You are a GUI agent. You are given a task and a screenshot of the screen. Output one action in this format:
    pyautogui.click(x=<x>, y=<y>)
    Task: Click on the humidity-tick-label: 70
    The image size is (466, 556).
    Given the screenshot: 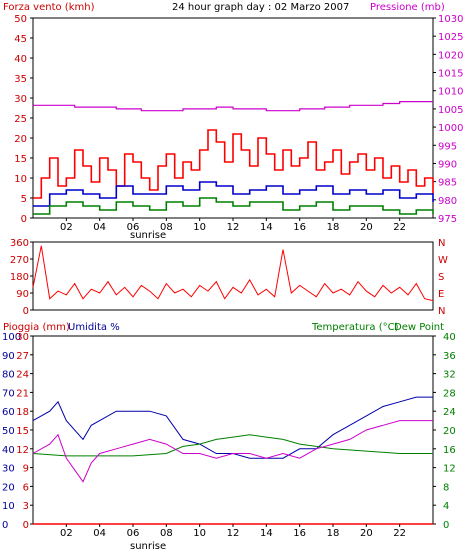 What is the action you would take?
    pyautogui.click(x=8, y=393)
    